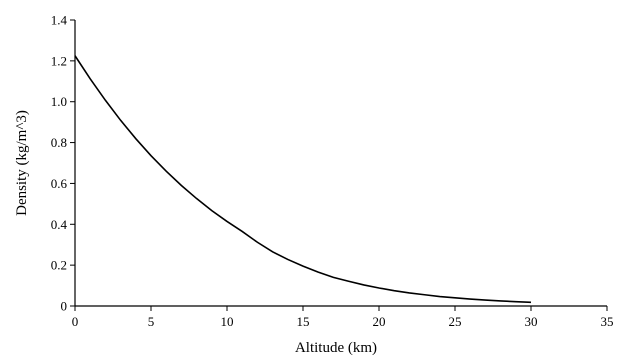 The width and height of the screenshot is (617, 358). Describe the element at coordinates (151, 321) in the screenshot. I see `x-tick-label: 5` at that location.